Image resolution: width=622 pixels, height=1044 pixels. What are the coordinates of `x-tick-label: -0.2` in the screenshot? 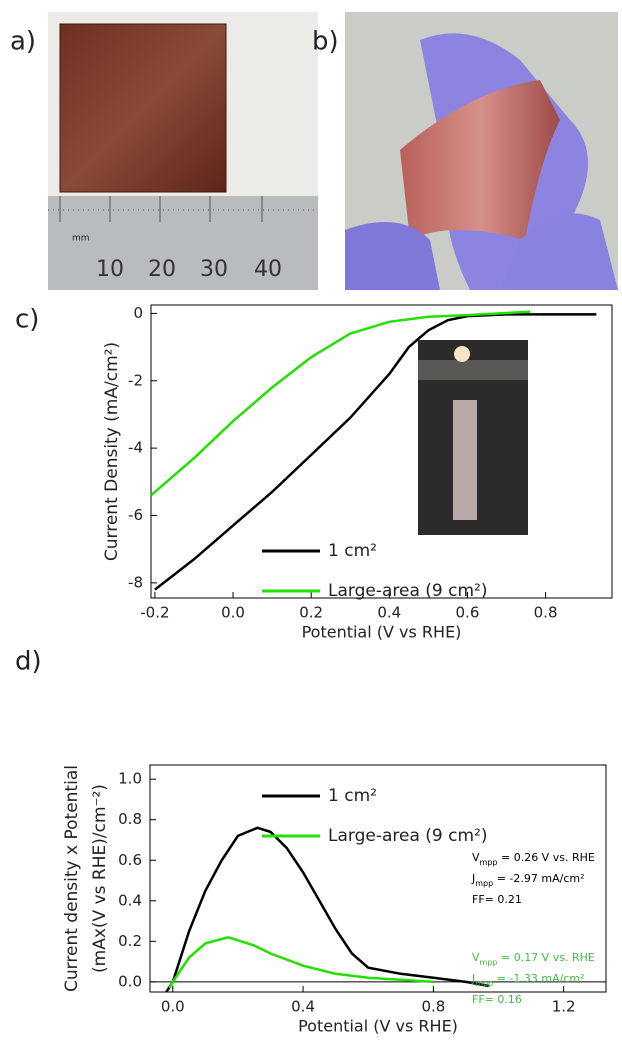 It's located at (154, 613).